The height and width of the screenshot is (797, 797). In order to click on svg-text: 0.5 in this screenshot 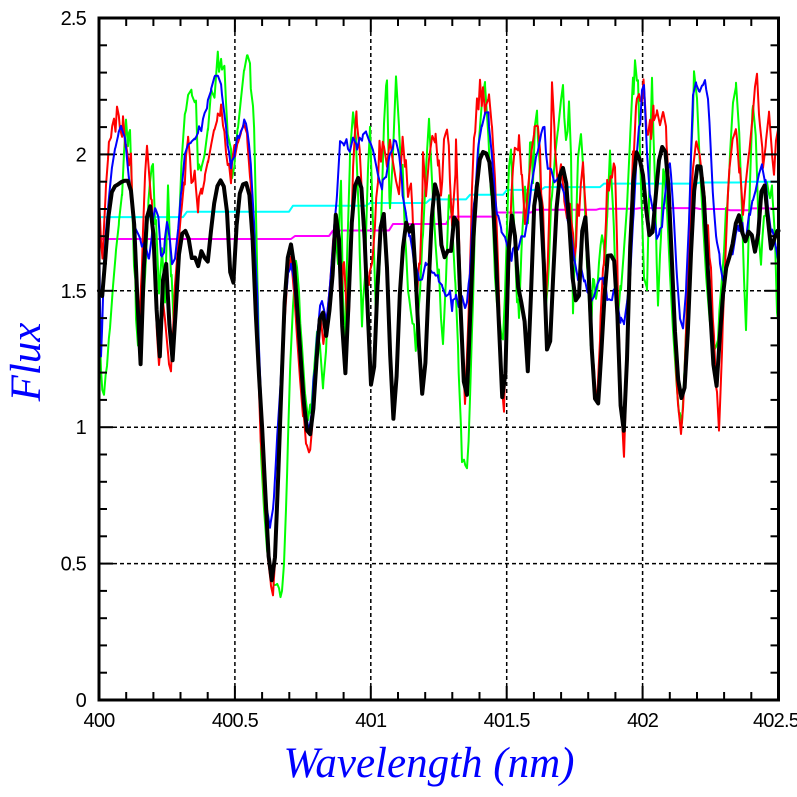, I will do `click(74, 565)`.